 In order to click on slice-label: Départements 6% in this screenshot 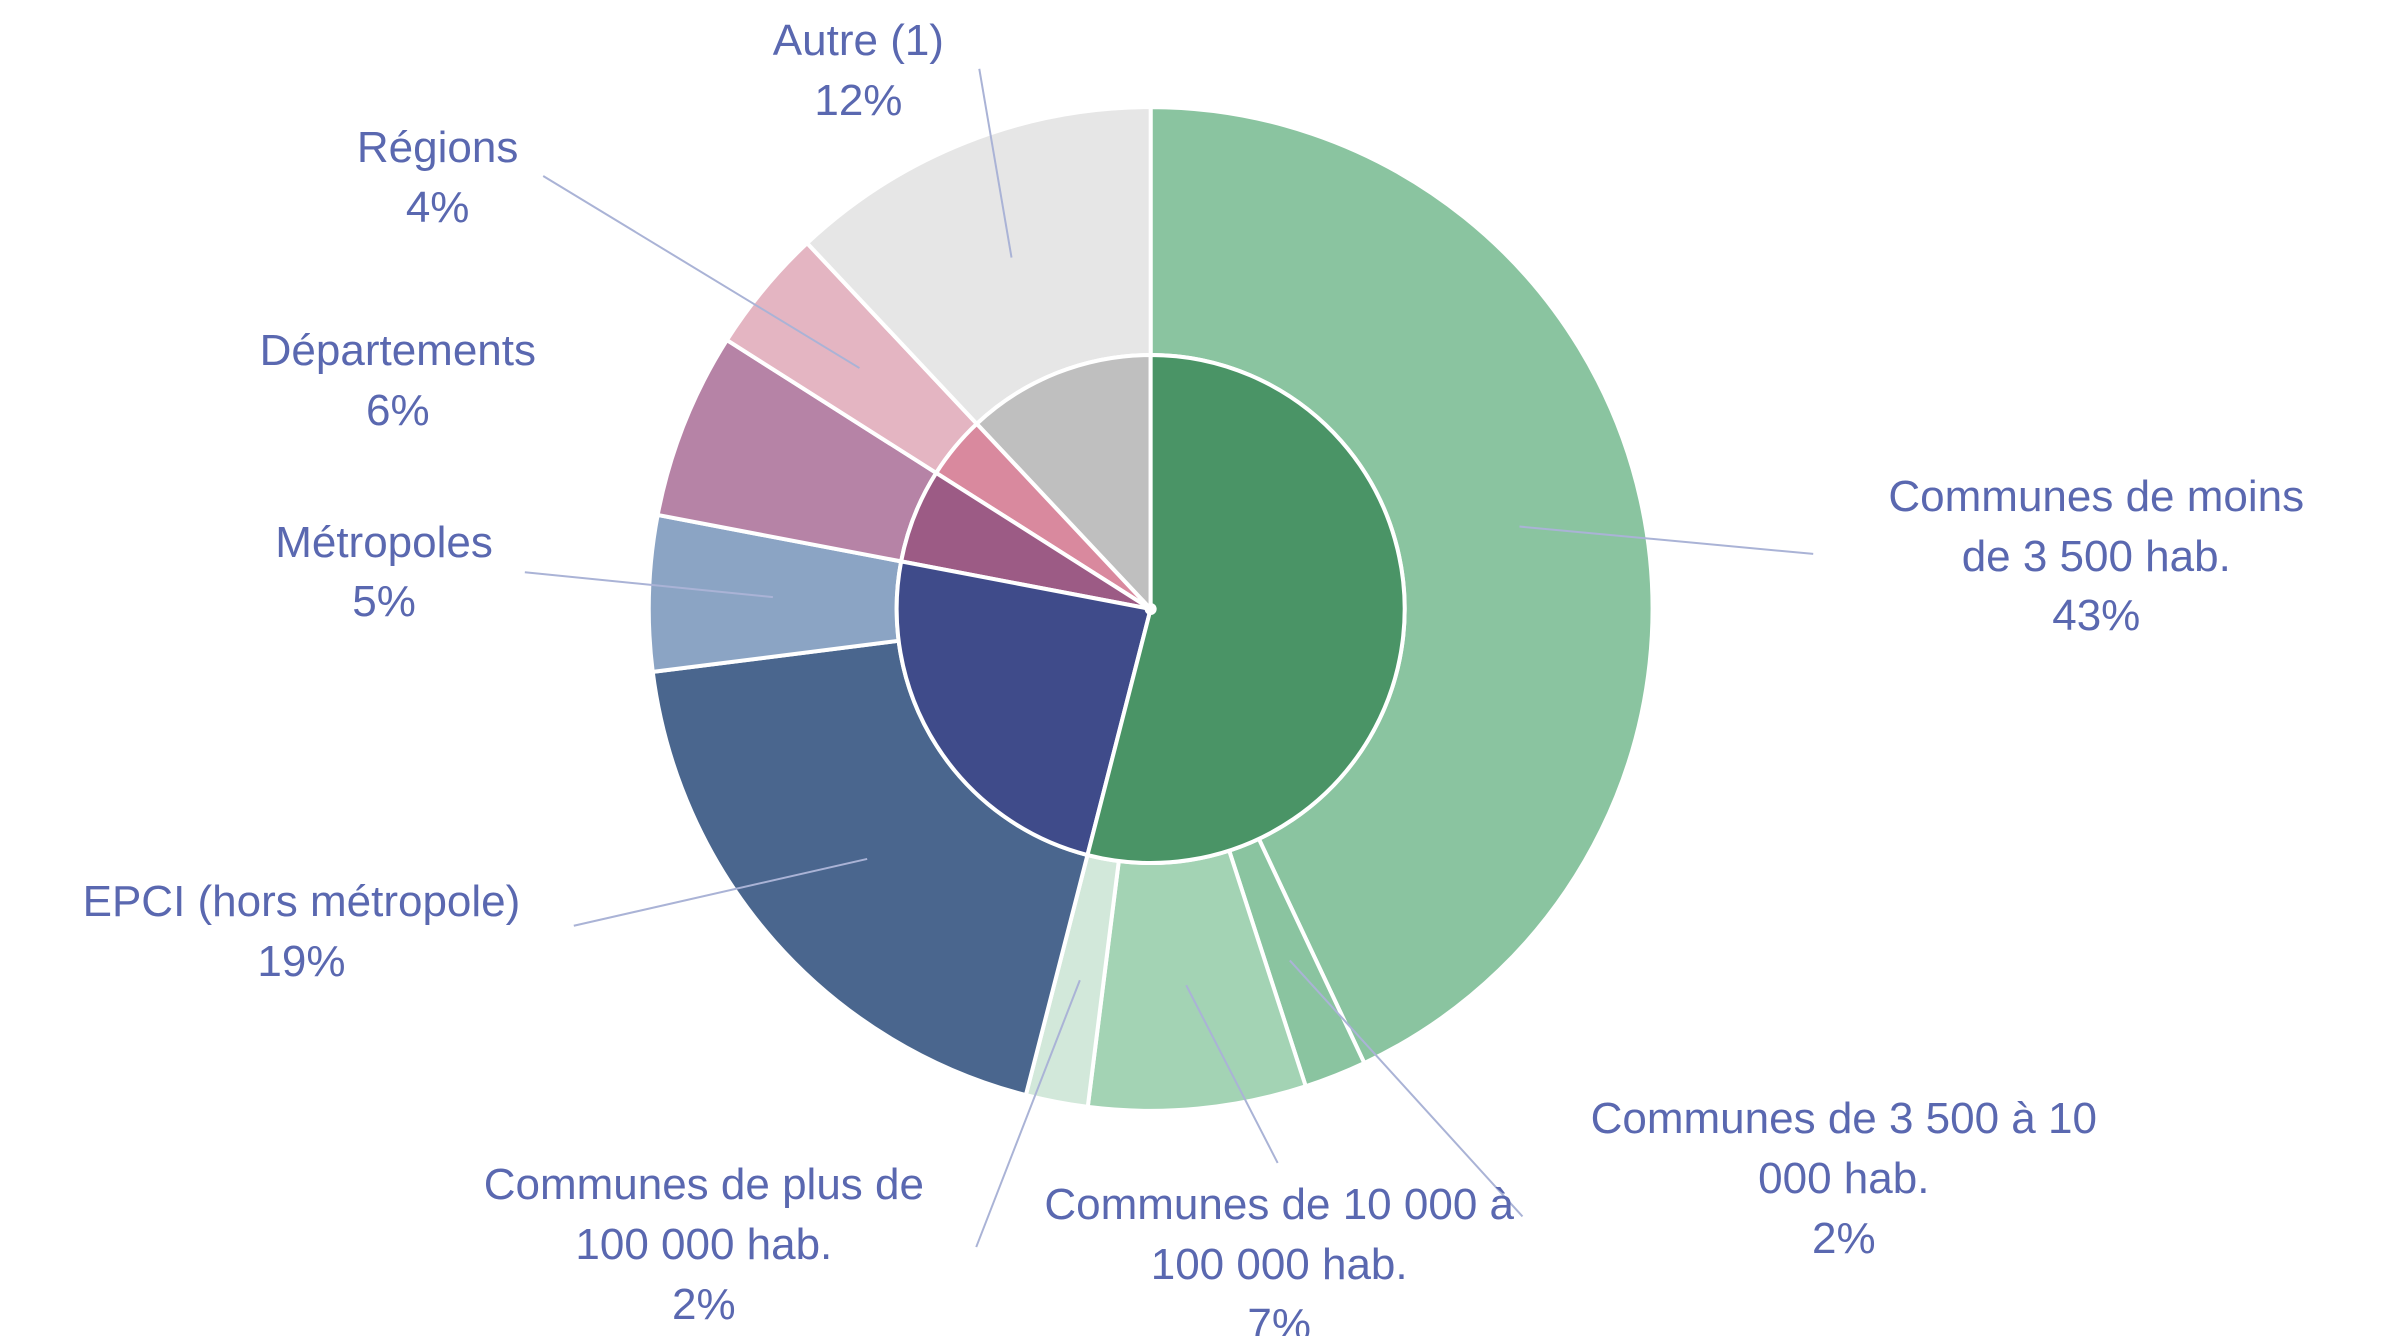, I will do `click(397, 381)`.